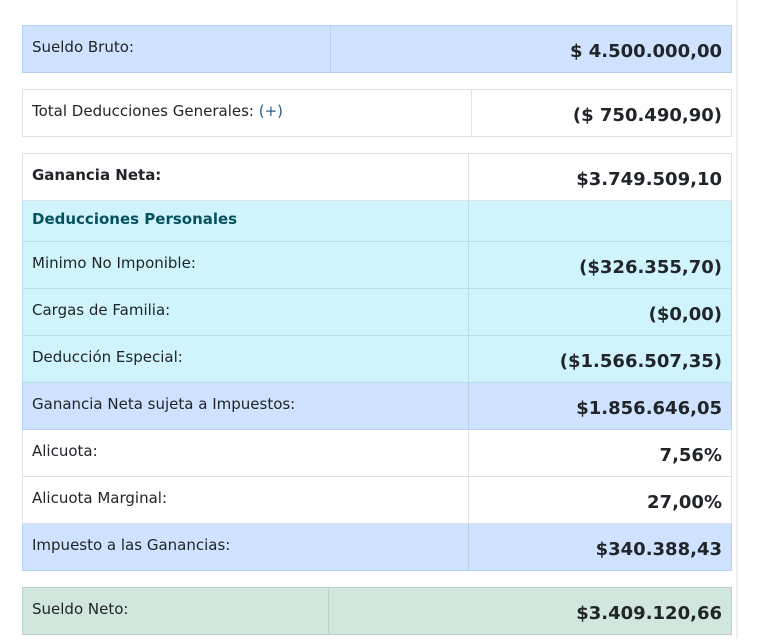  I want to click on row: Sueldo Bruto: $ 4.500.000,00, so click(377, 49).